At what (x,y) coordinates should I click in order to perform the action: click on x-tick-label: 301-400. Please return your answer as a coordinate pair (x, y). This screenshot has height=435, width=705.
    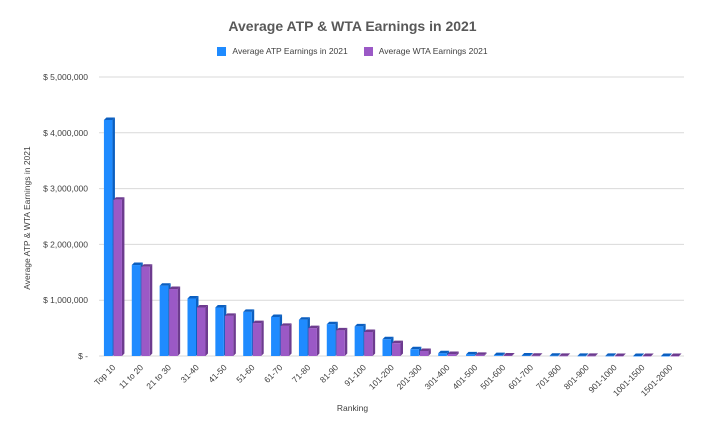
    Looking at the image, I should click on (436, 376).